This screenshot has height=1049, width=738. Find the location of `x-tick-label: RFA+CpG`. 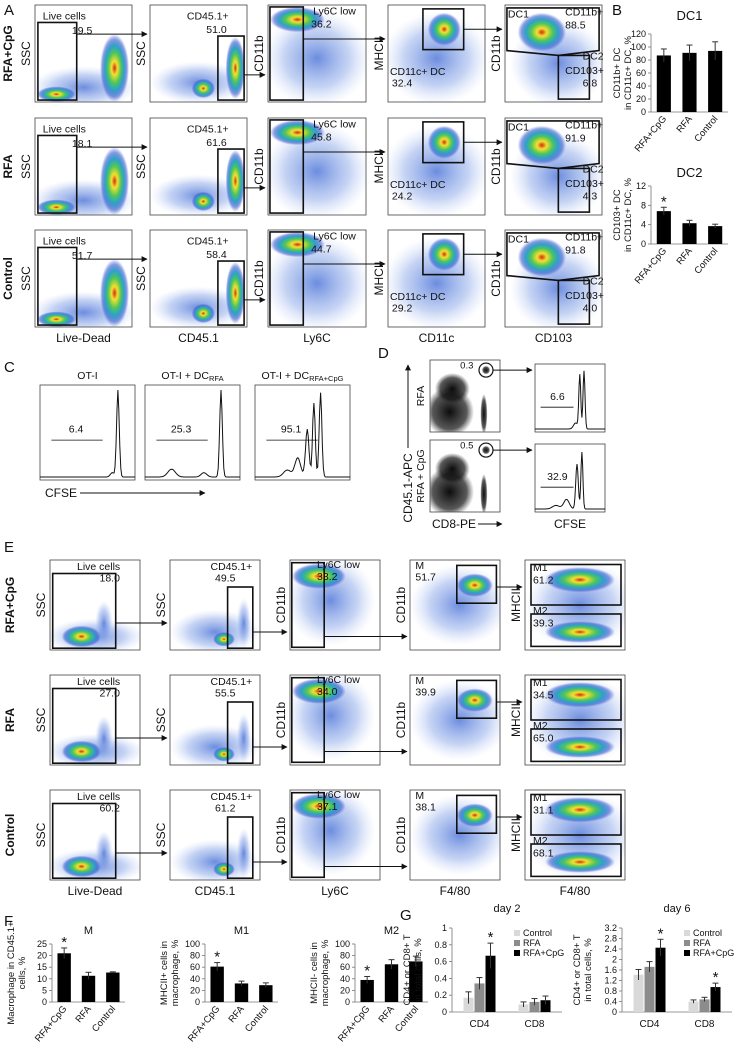

x-tick-label: RFA+CpG is located at coordinates (354, 1024).